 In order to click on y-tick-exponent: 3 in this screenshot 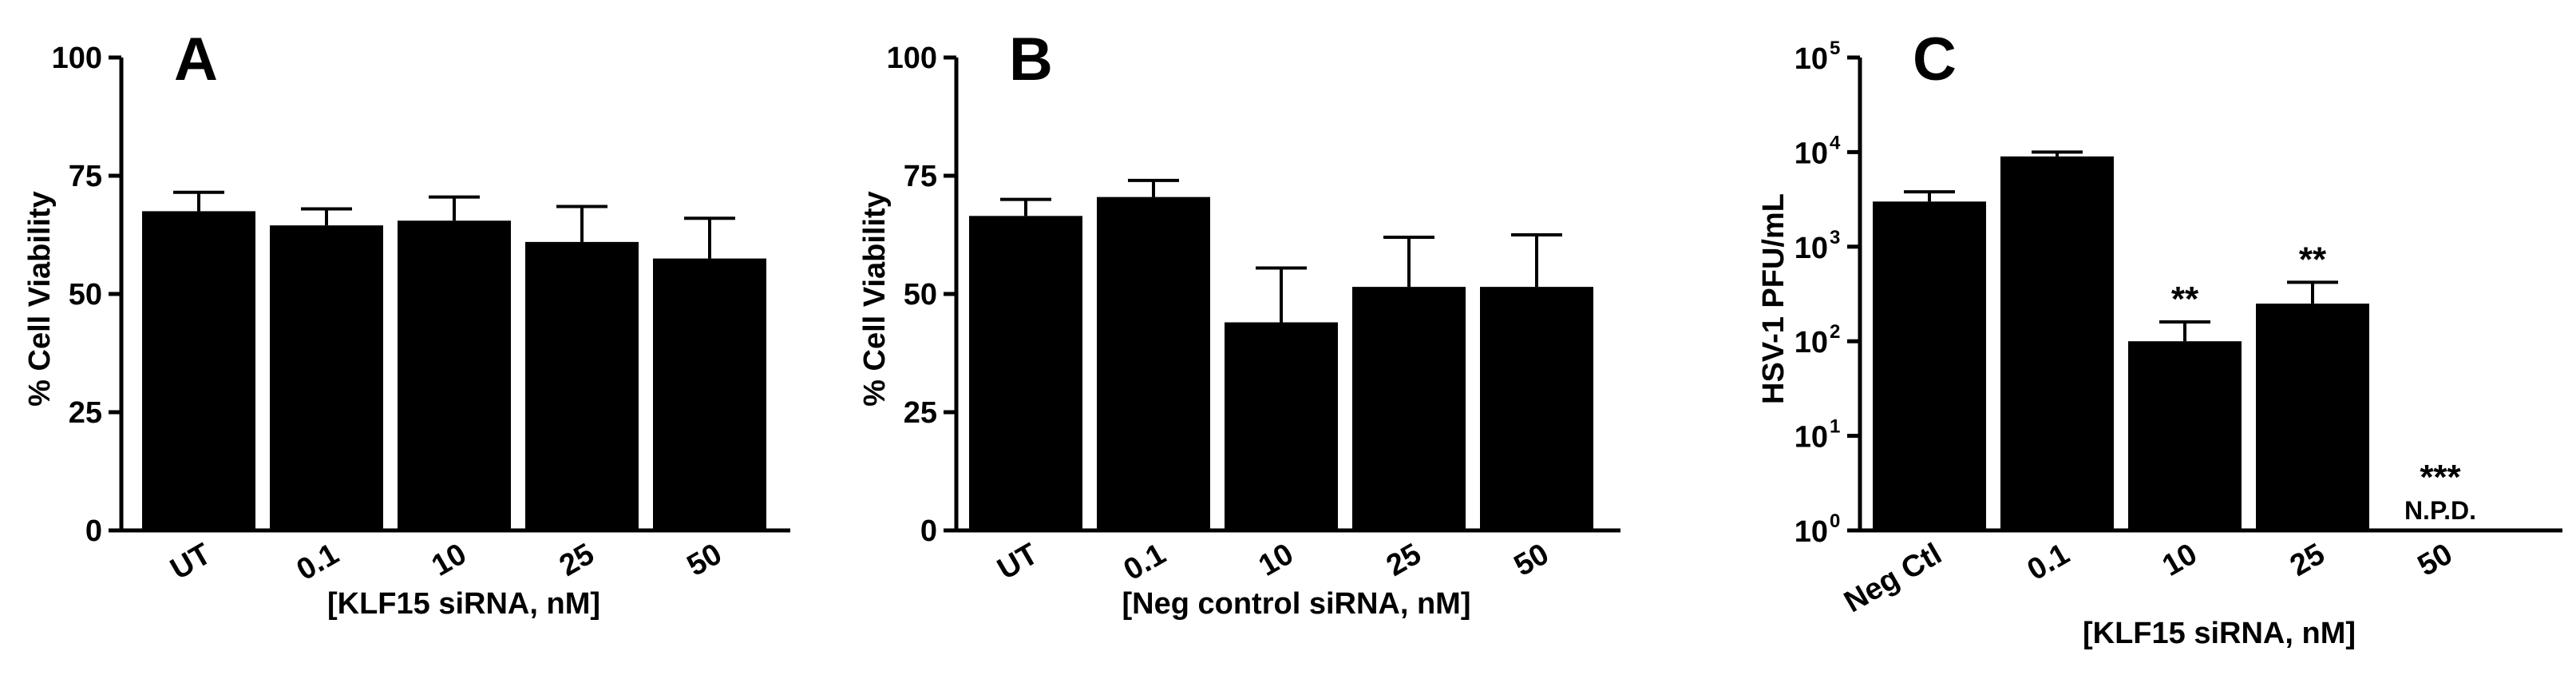, I will do `click(1835, 237)`.